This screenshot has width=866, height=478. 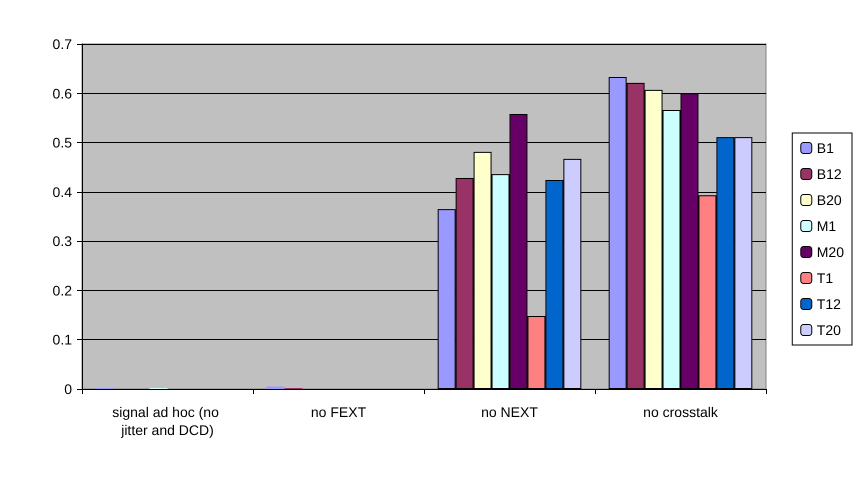 What do you see at coordinates (62, 241) in the screenshot?
I see `y-tick-label: 0.3` at bounding box center [62, 241].